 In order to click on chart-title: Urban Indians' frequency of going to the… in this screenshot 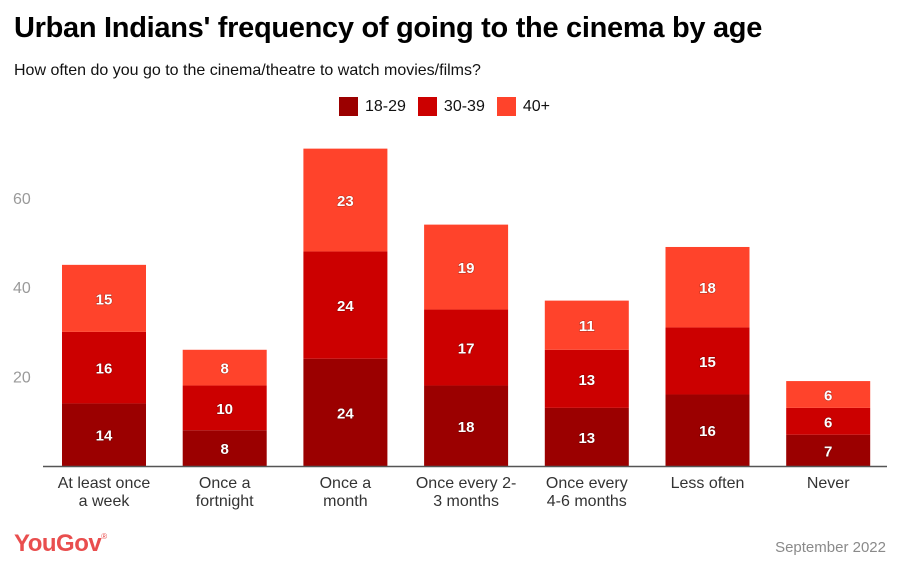, I will do `click(388, 28)`.